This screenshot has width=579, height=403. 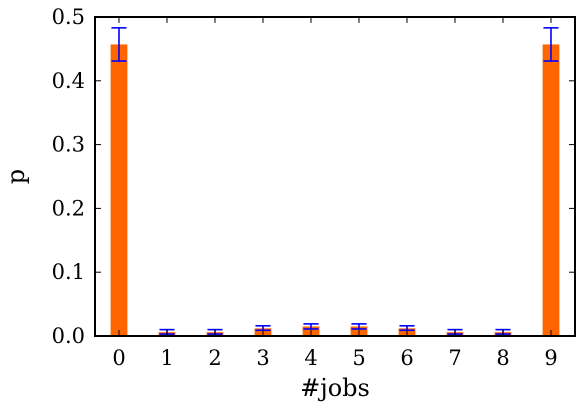 What do you see at coordinates (166, 358) in the screenshot?
I see `x-tick-label-1: 1` at bounding box center [166, 358].